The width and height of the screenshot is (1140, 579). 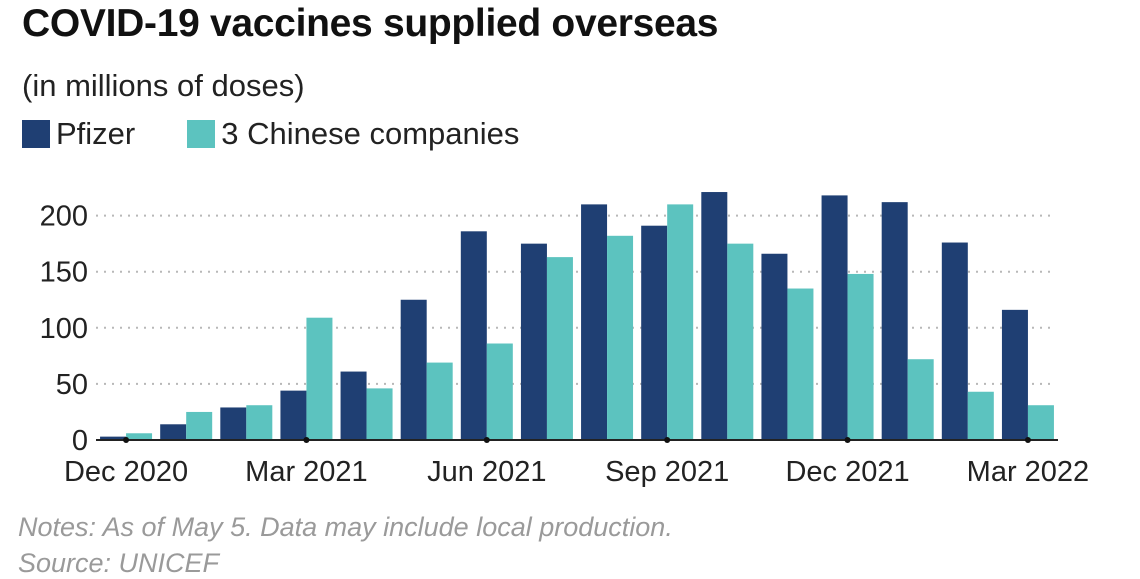 What do you see at coordinates (847, 472) in the screenshot?
I see `x-tick-label-dec-2021: Dec 2021` at bounding box center [847, 472].